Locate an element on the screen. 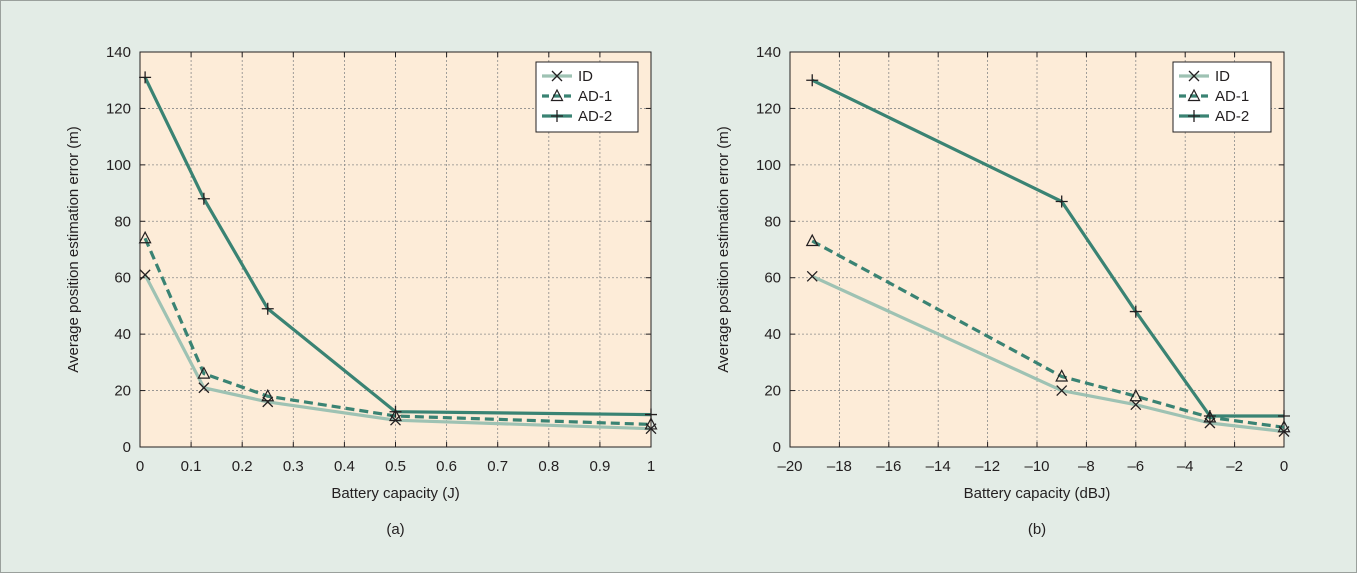 The image size is (1357, 573). x-axis-label: Battery capacity (dBJ) is located at coordinates (1037, 493).